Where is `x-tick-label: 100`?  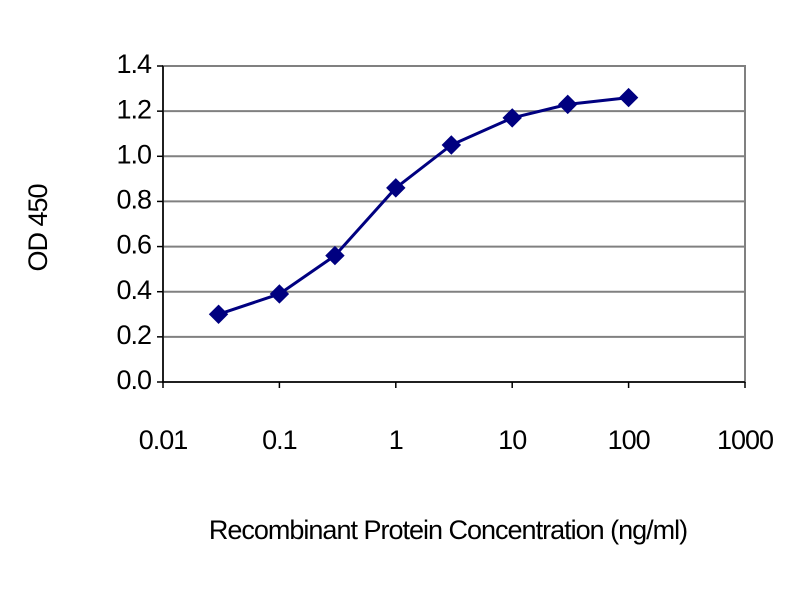 x-tick-label: 100 is located at coordinates (629, 440).